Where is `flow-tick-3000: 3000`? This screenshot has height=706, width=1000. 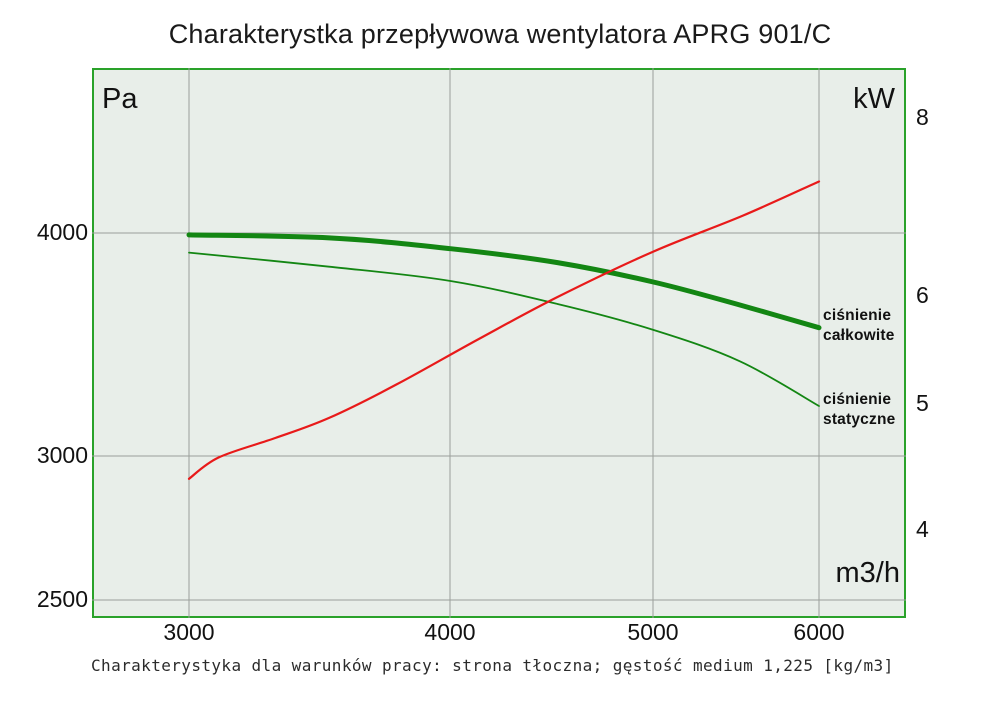 flow-tick-3000: 3000 is located at coordinates (189, 632).